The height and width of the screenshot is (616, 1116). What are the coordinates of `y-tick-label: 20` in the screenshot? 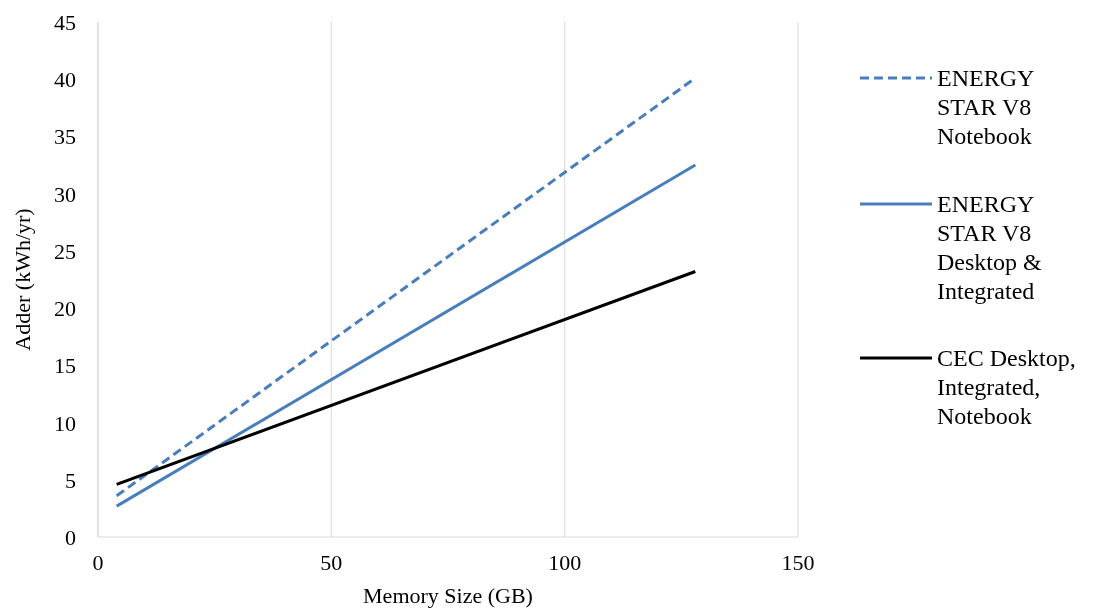 It's located at (65, 309).